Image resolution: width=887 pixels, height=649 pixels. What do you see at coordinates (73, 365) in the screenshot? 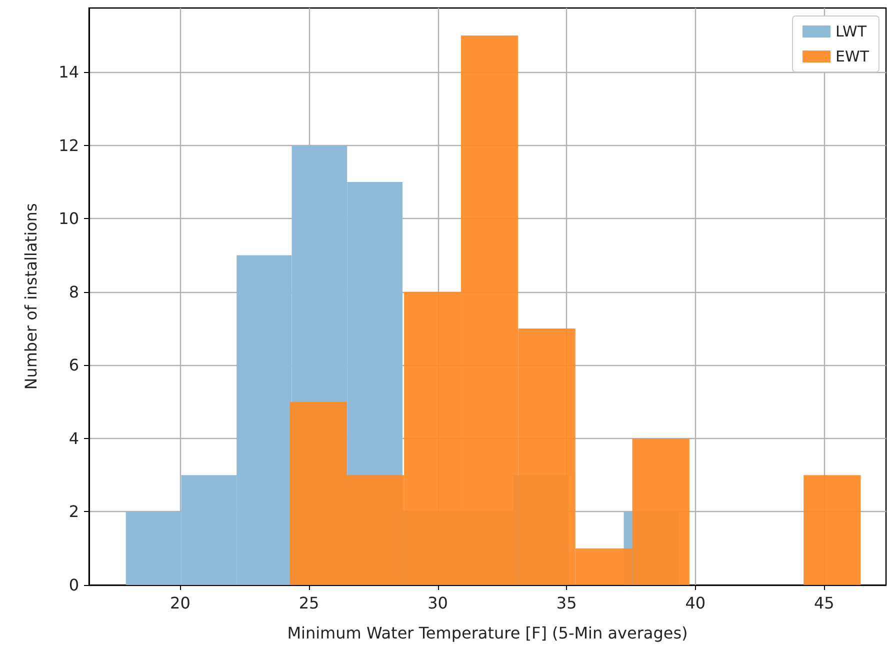
I see `y-tick-label: 6` at bounding box center [73, 365].